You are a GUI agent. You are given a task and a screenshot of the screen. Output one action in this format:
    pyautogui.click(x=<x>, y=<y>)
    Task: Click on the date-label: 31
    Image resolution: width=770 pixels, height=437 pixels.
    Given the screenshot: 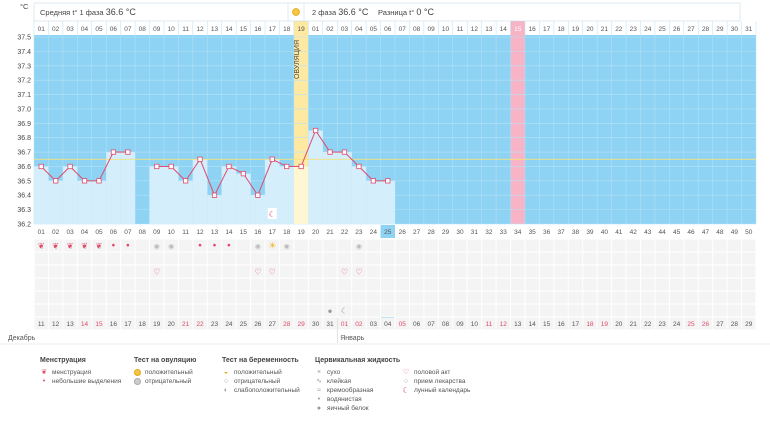 What is the action you would take?
    pyautogui.click(x=330, y=324)
    